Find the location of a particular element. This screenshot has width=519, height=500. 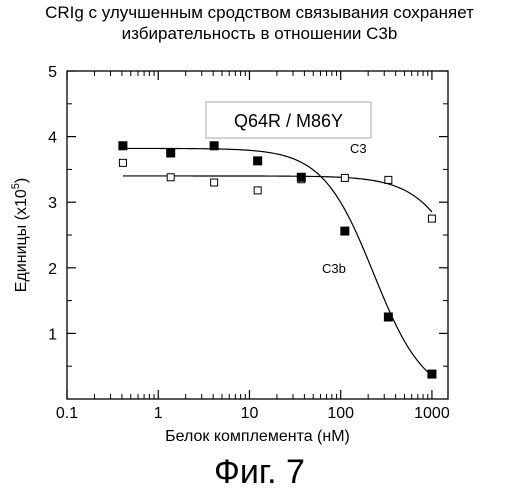

y-tick-label: 4 is located at coordinates (52, 138).